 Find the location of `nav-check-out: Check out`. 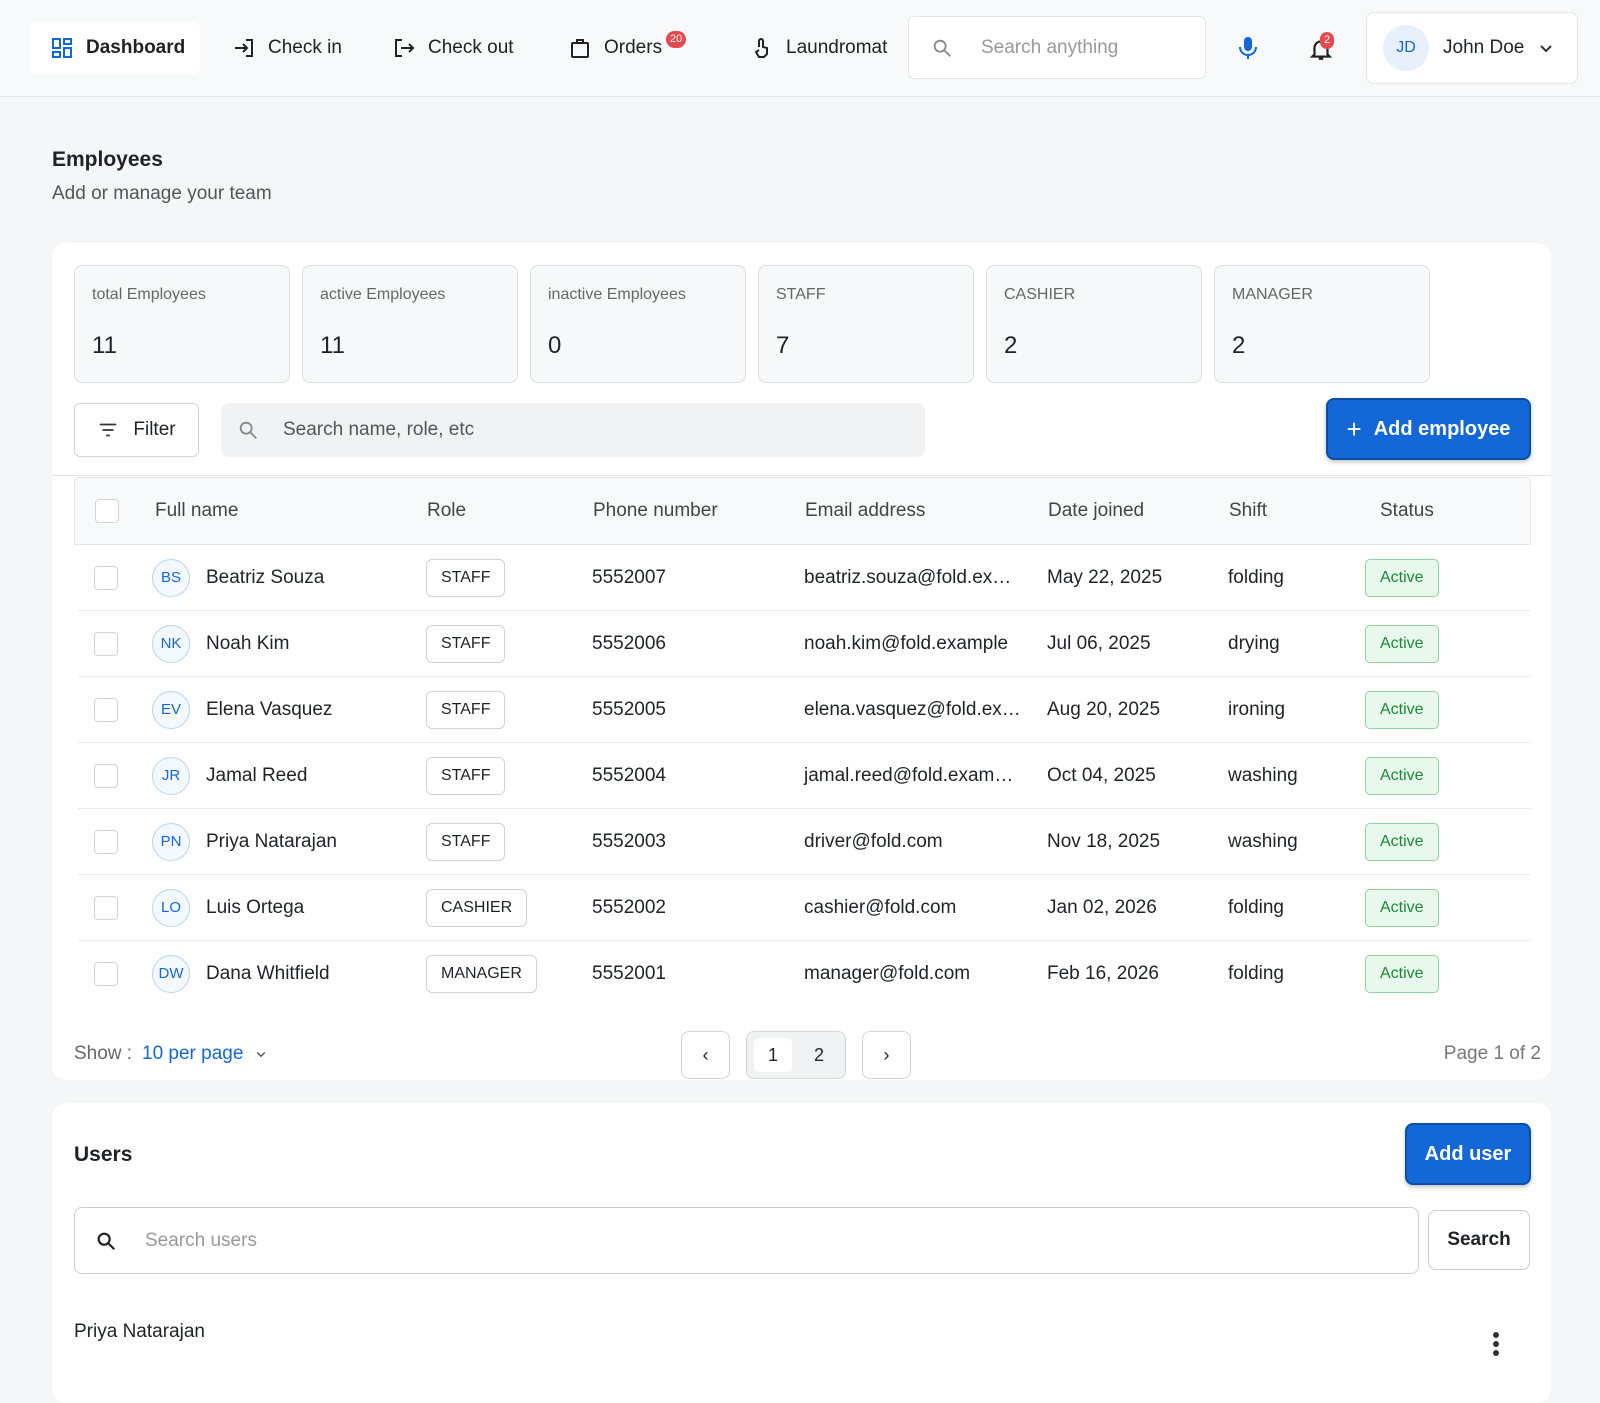

nav-check-out: Check out is located at coordinates (453, 48).